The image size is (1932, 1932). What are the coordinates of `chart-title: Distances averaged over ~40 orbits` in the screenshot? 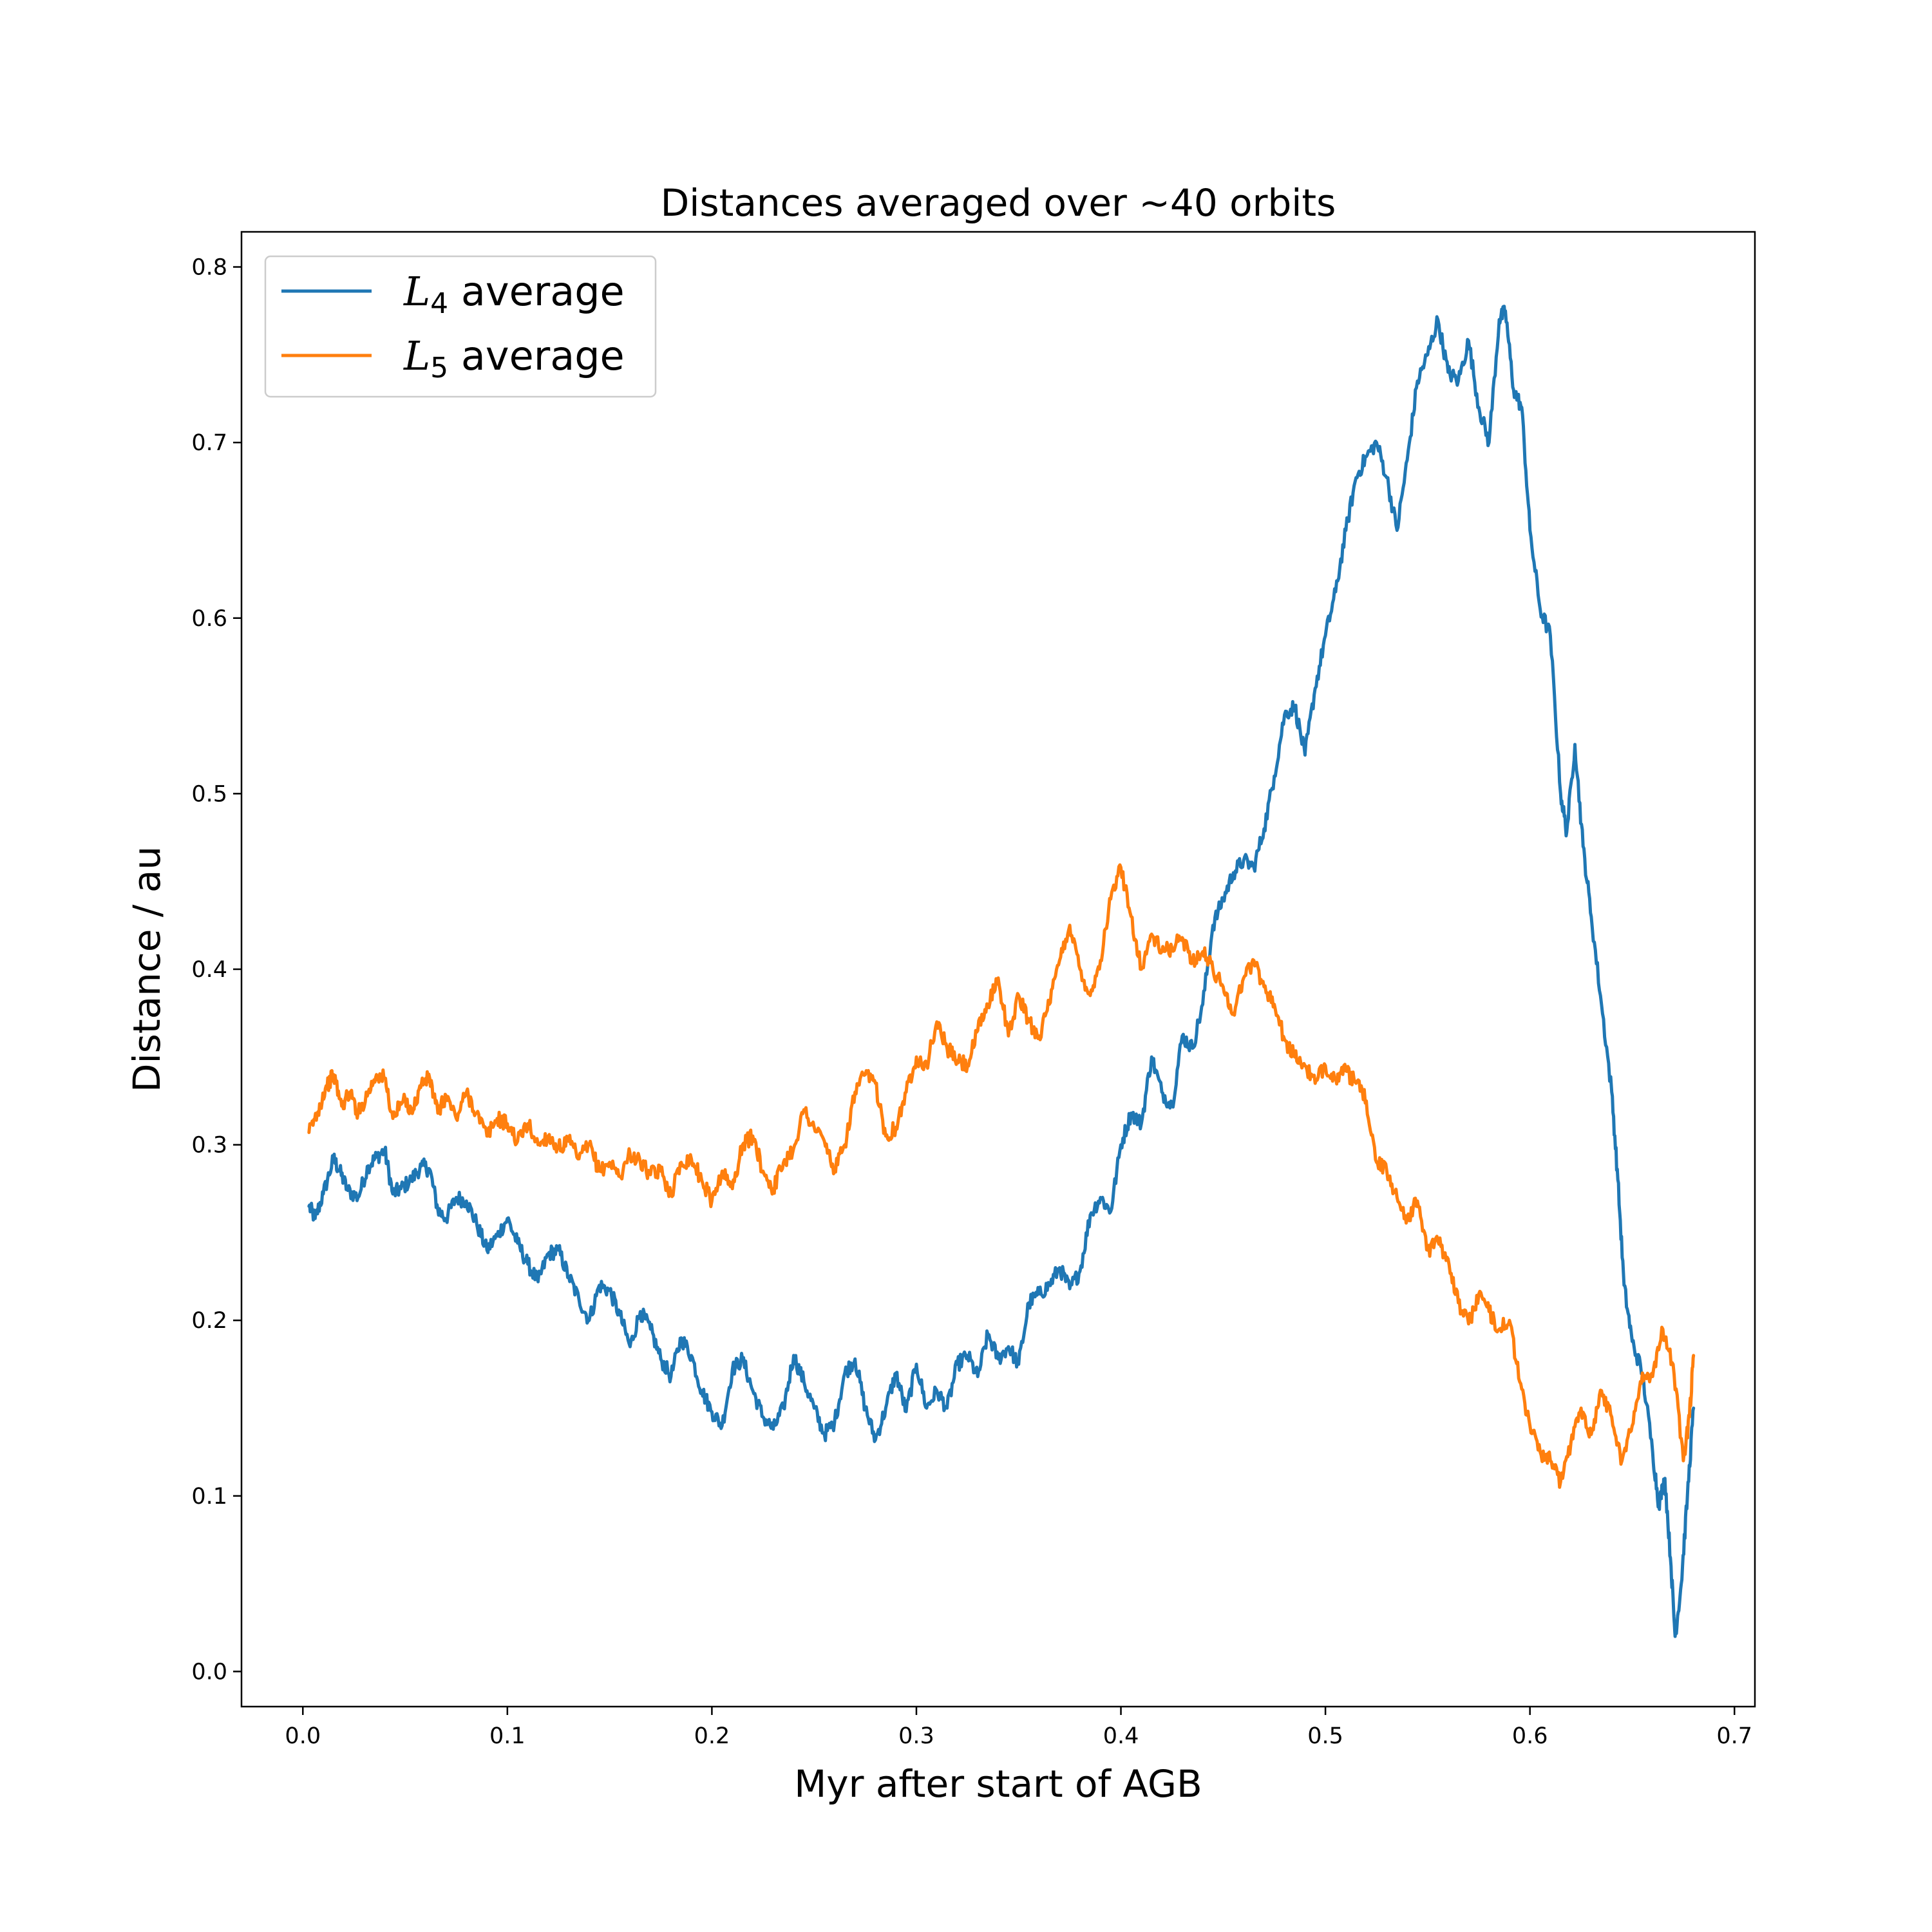 It's located at (999, 203).